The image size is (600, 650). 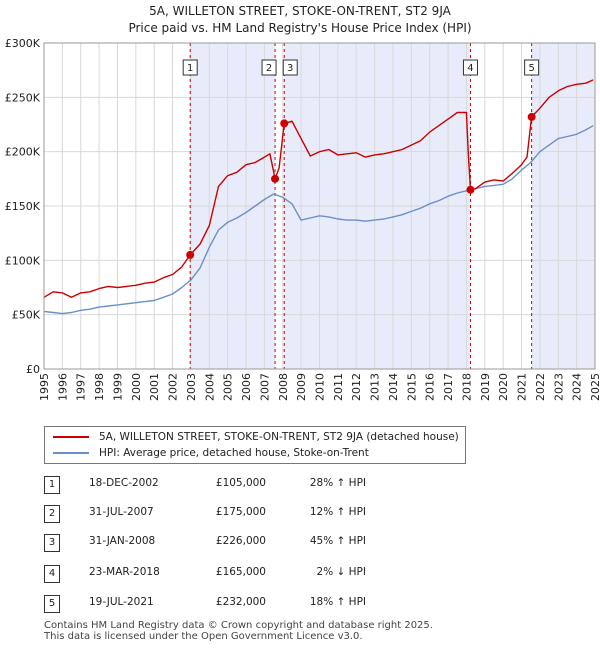 What do you see at coordinates (337, 541) in the screenshot?
I see `sale-hpi-diff: 45% ↑ HPI` at bounding box center [337, 541].